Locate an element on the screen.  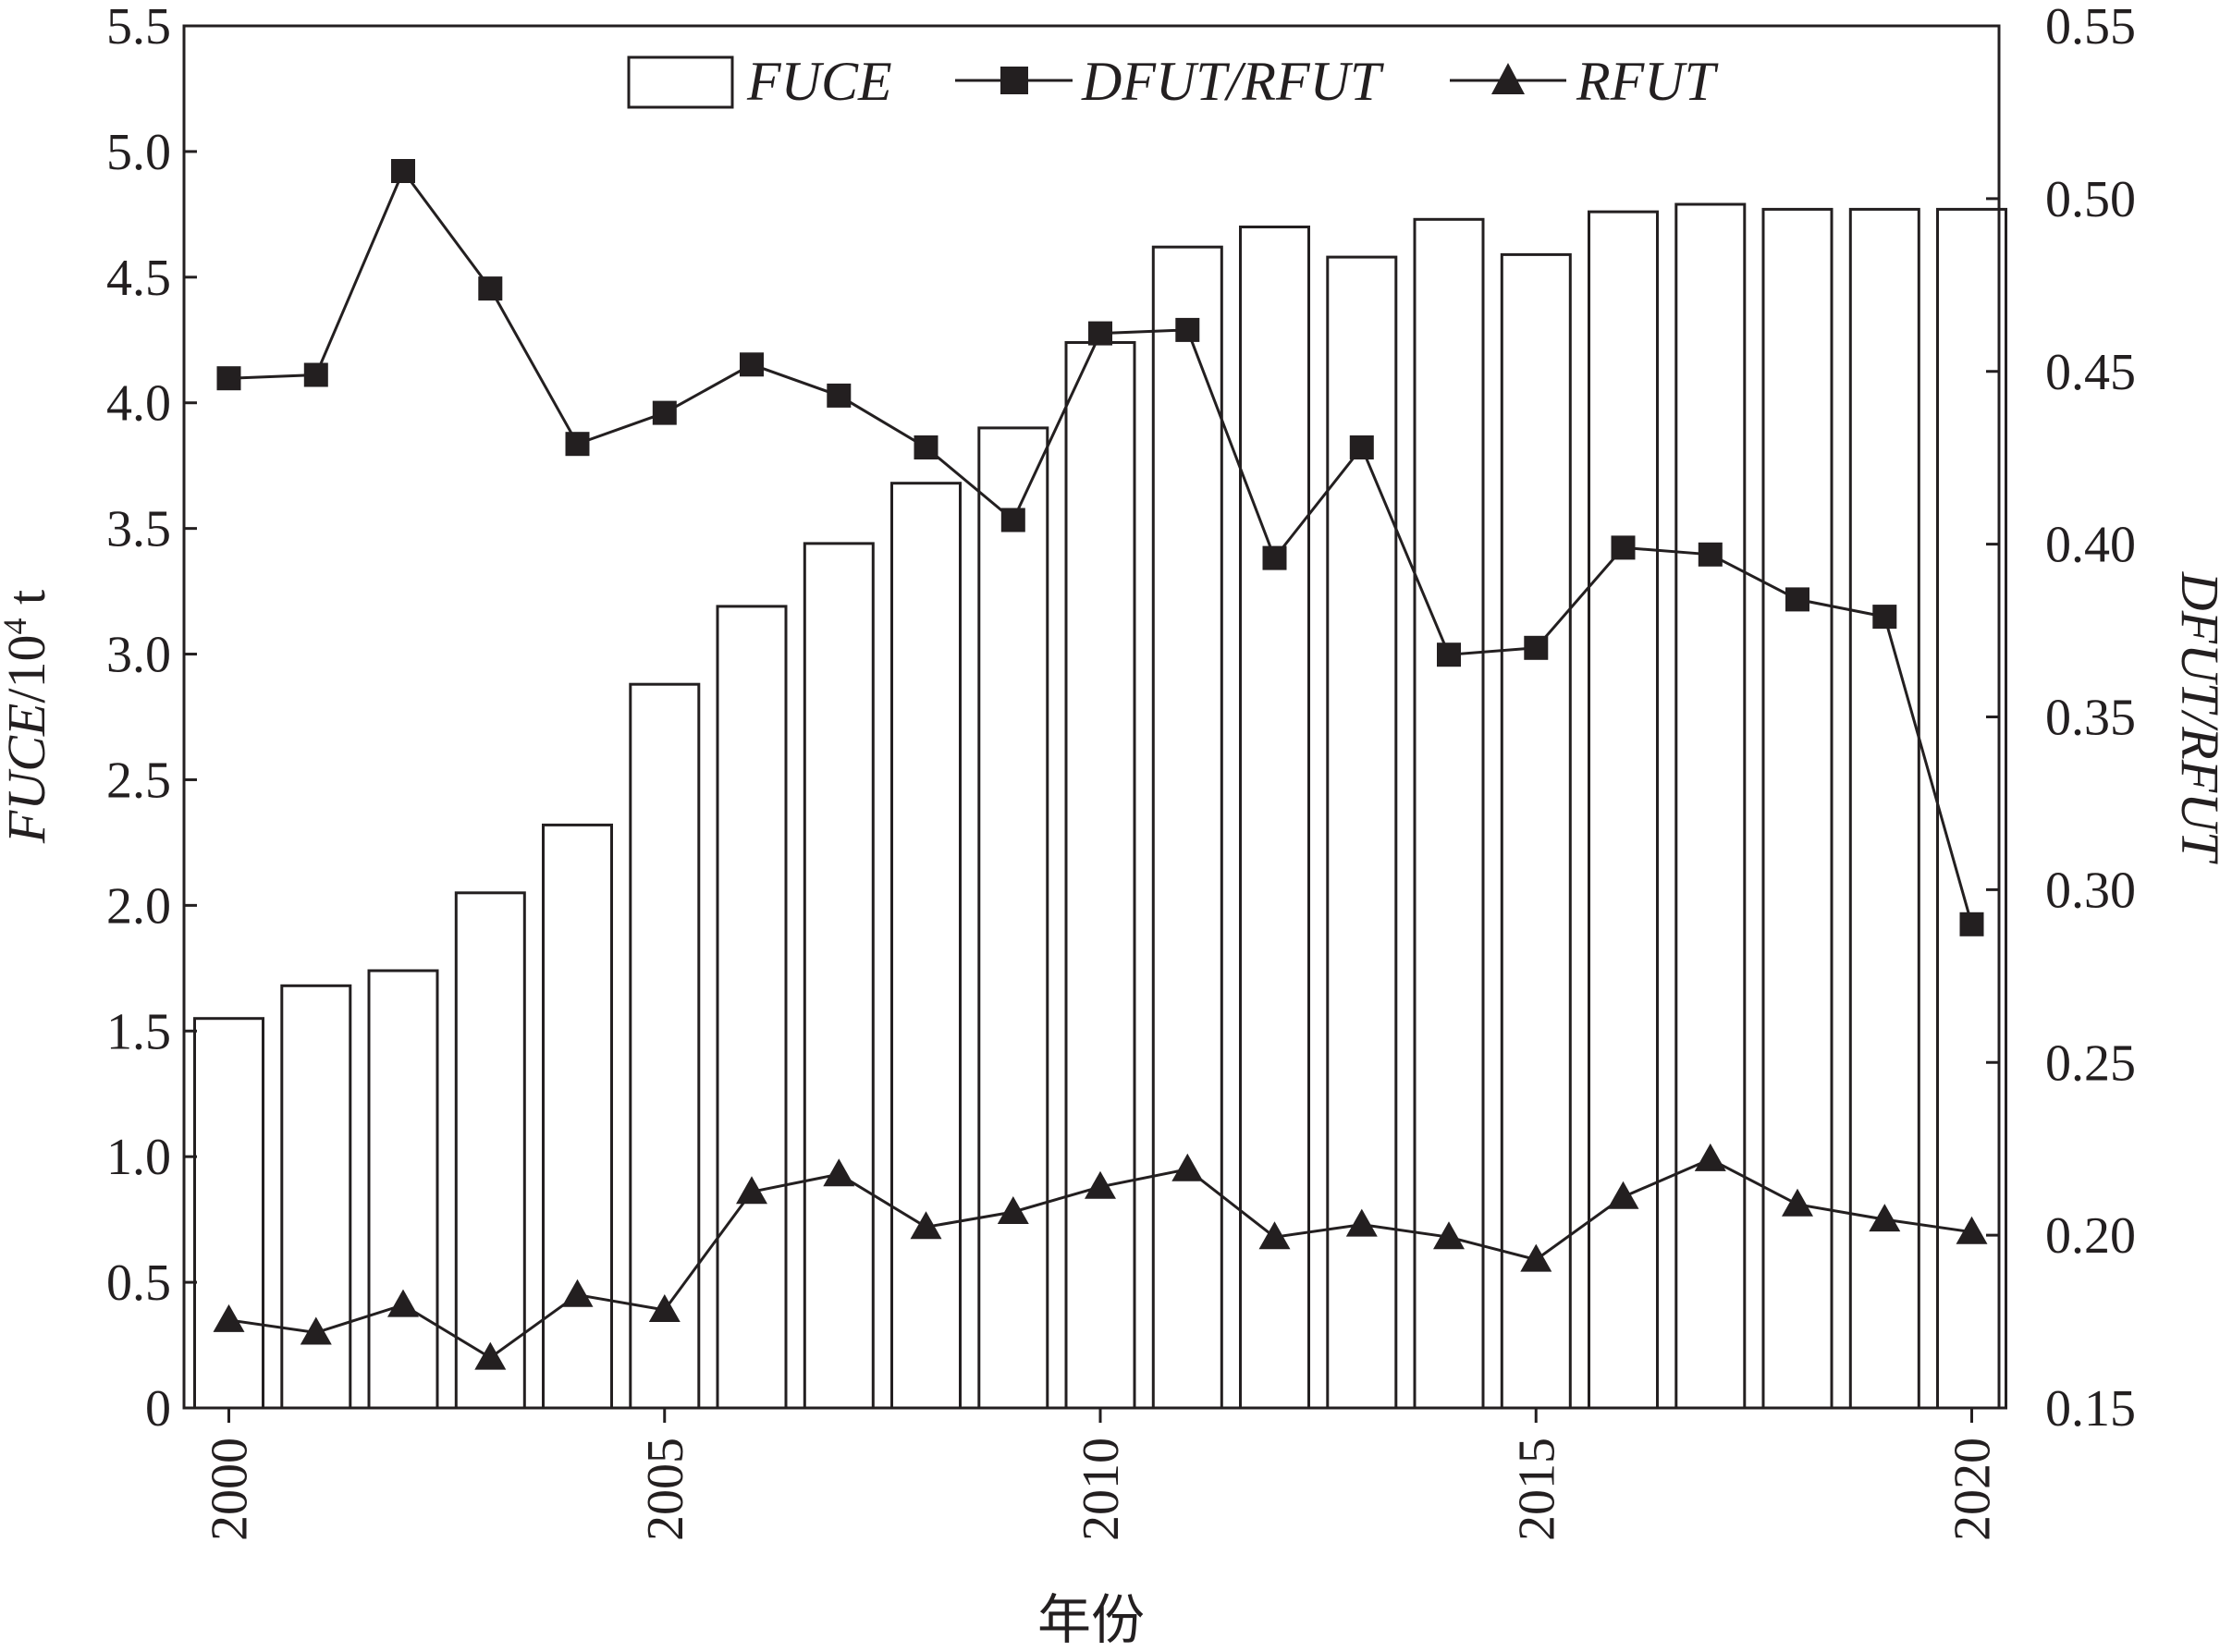
legend-marker-triangle is located at coordinates (1508, 78).